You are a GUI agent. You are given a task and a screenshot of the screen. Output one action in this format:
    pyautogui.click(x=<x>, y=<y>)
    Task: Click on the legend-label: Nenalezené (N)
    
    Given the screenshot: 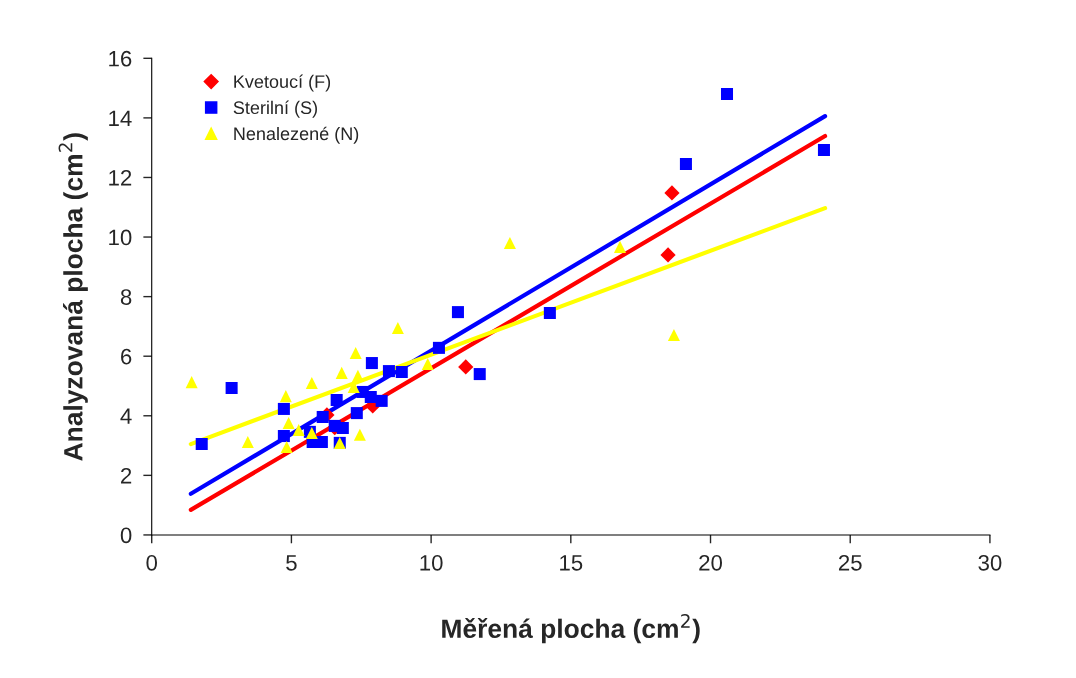 What is the action you would take?
    pyautogui.click(x=296, y=135)
    